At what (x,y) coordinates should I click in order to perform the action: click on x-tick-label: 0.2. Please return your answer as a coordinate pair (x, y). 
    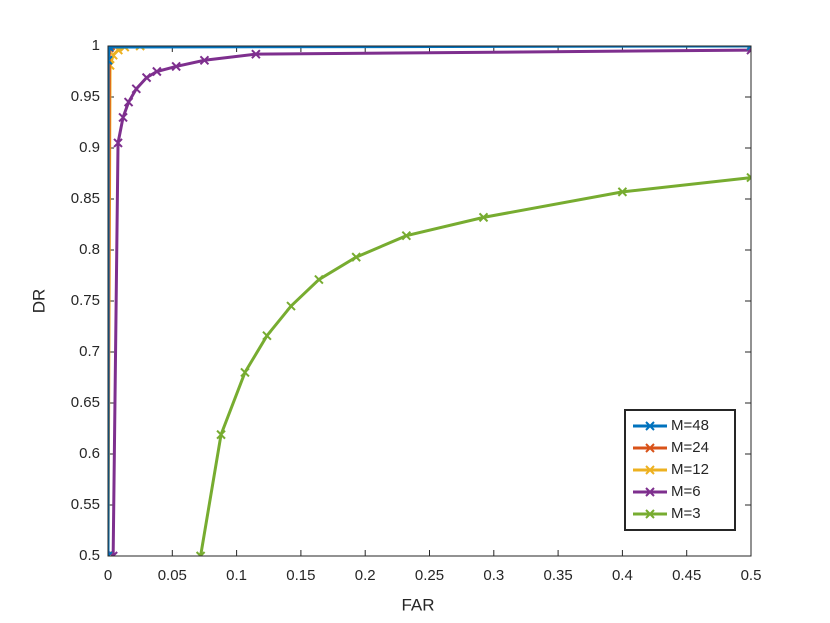
    Looking at the image, I should click on (365, 575).